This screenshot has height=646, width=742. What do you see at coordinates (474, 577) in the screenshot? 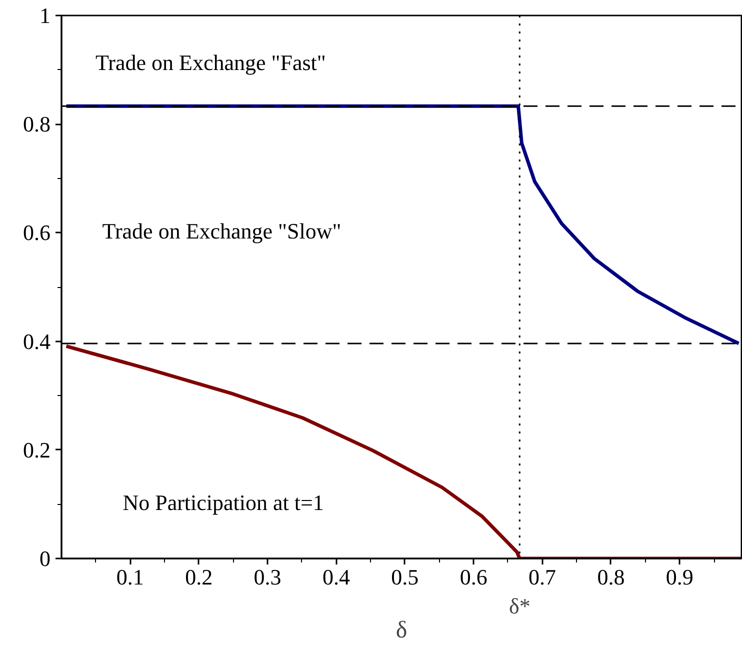
I see `x-tick-label: 0.6` at bounding box center [474, 577].